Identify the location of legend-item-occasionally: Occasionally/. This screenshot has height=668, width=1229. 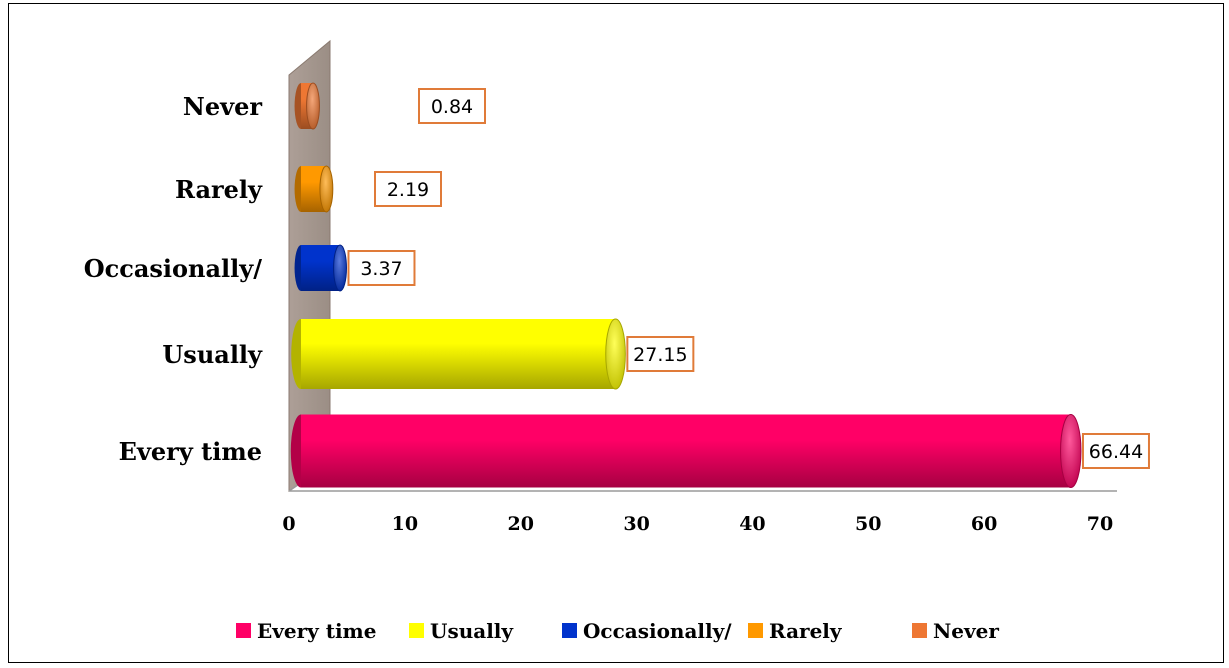
(647, 631).